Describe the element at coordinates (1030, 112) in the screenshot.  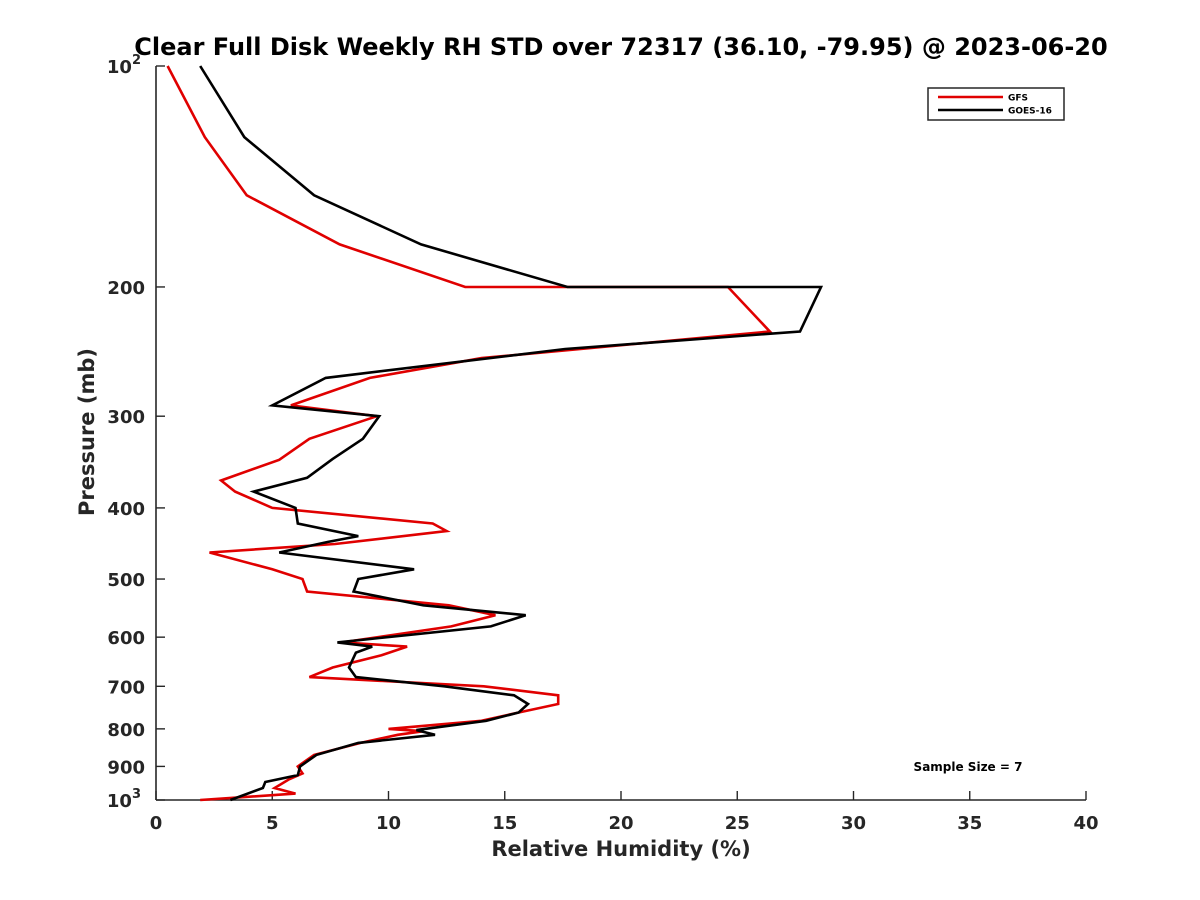
I see `legend-label: GOES-16` at that location.